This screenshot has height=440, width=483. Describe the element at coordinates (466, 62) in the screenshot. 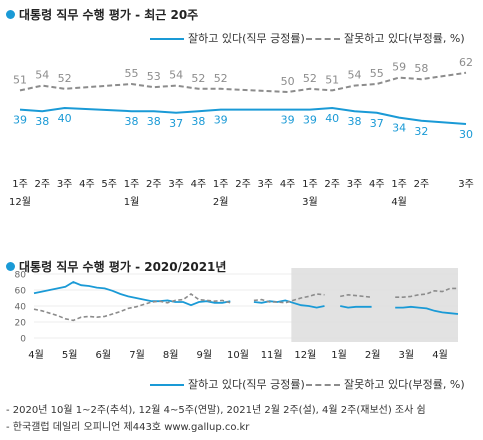

I see `disapprove-data-label: 62` at that location.